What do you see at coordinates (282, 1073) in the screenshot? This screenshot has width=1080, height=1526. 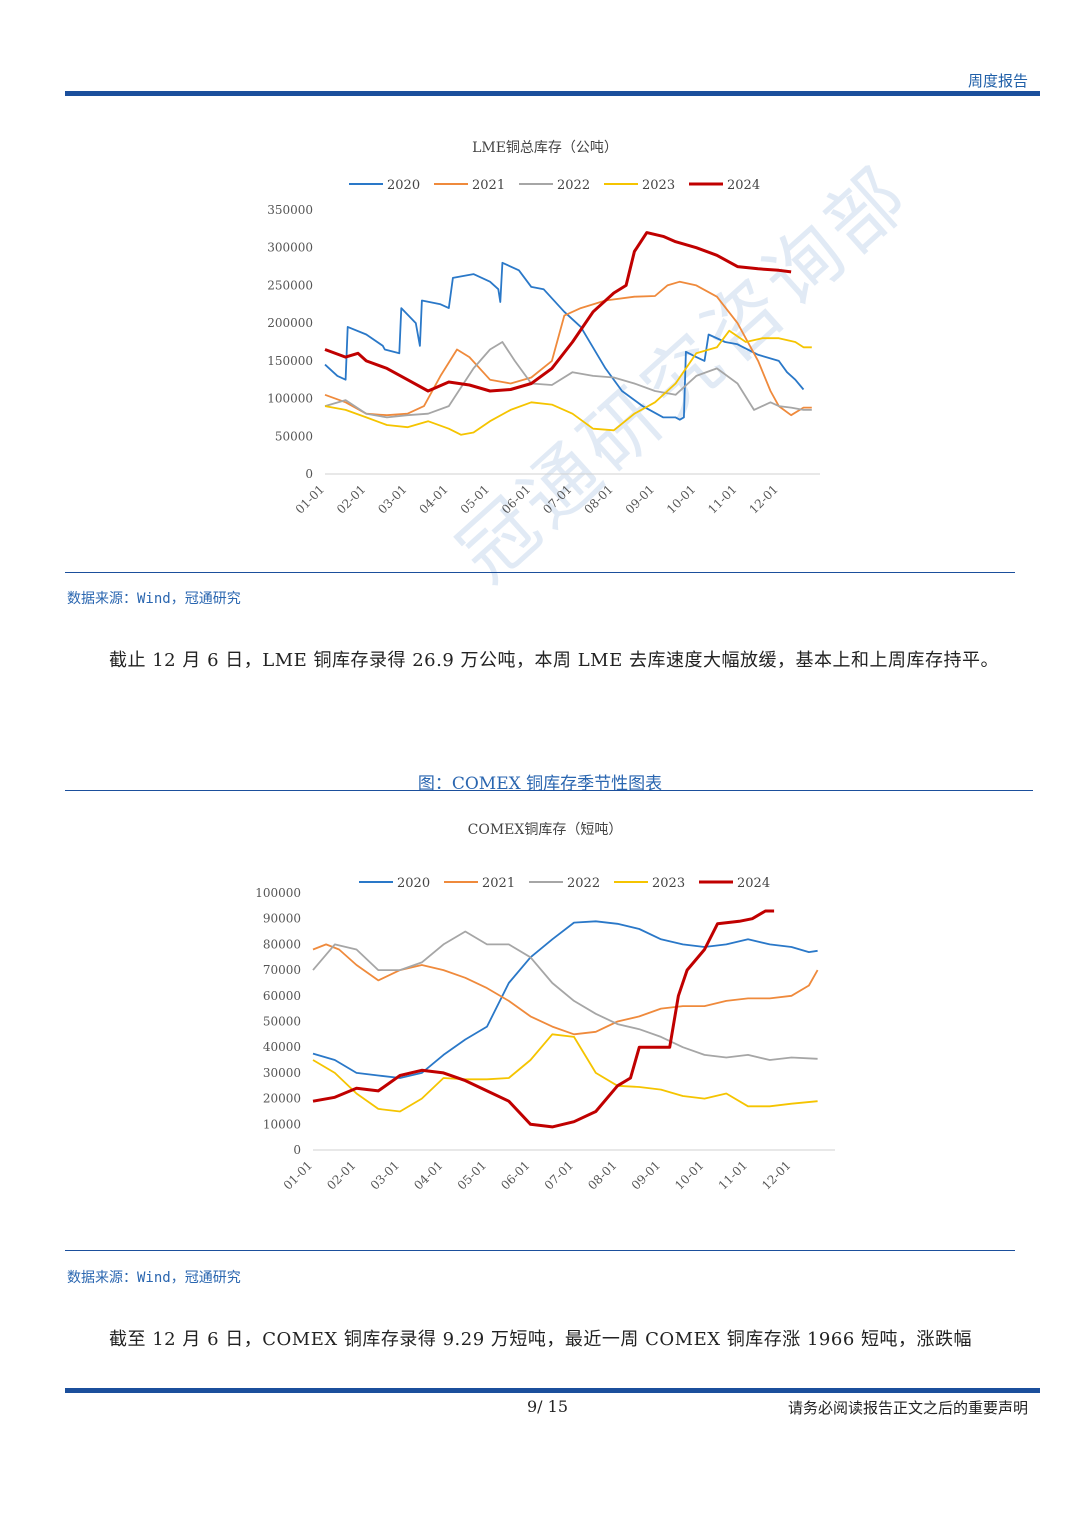 I see `y-tick-label: 30000` at bounding box center [282, 1073].